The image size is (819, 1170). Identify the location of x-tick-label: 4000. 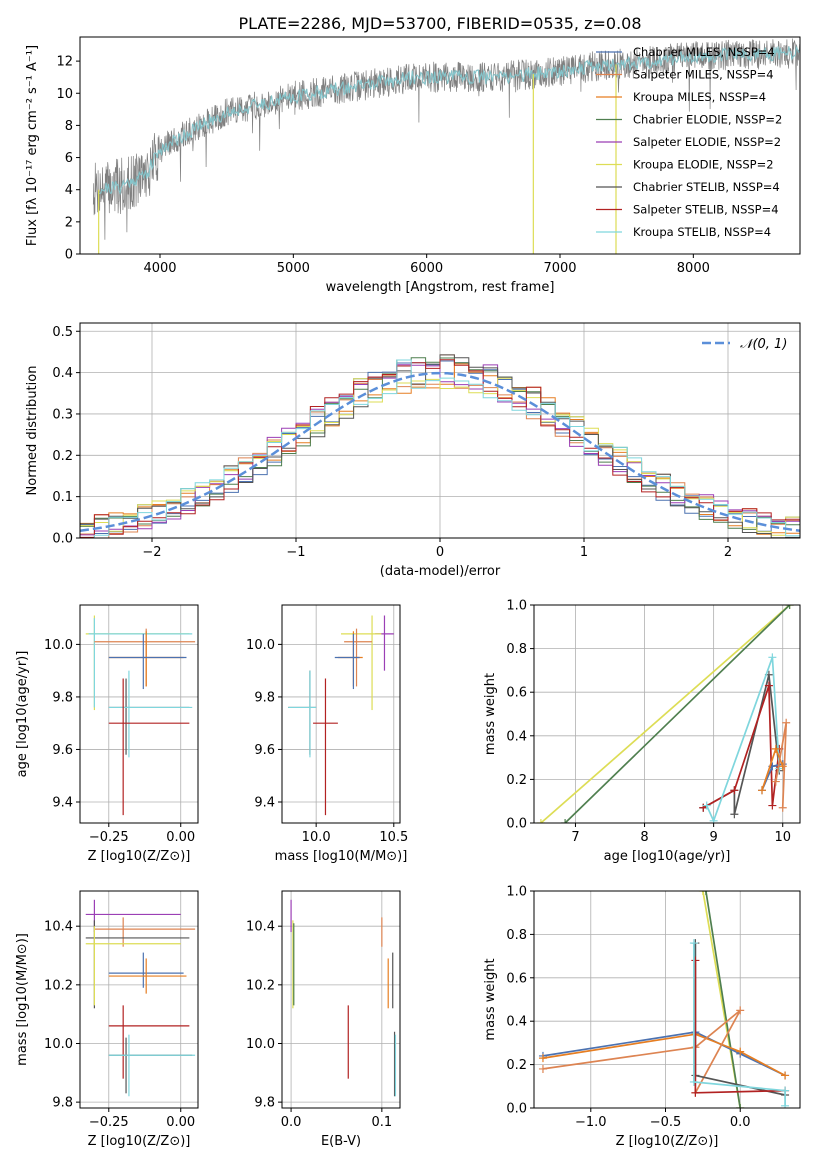
(159, 268).